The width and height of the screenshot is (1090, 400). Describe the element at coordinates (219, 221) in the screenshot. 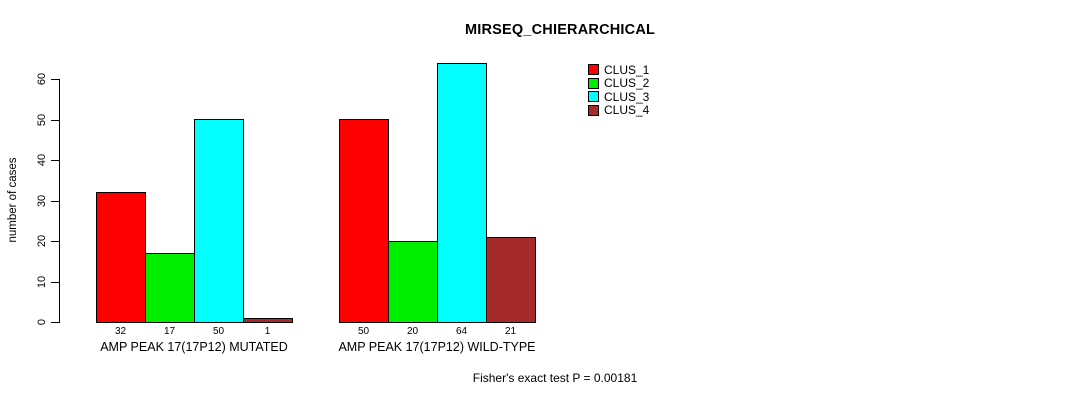

I see `bar-clus_3-group1` at that location.